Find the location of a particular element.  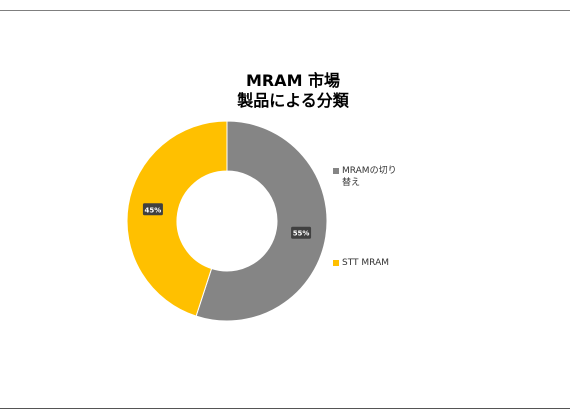

chart-title: MRAM 市場 製品による分類 is located at coordinates (293, 91).